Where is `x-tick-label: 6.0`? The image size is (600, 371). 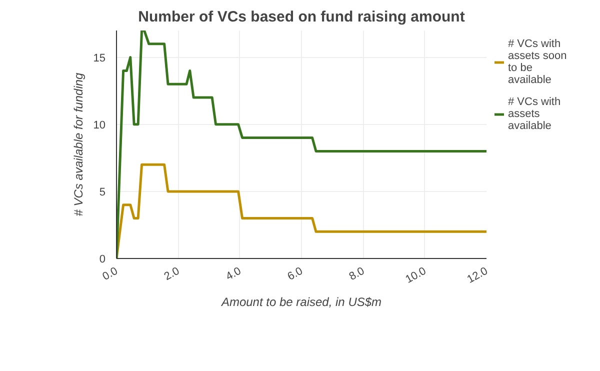
x-tick-label: 6.0 is located at coordinates (295, 274).